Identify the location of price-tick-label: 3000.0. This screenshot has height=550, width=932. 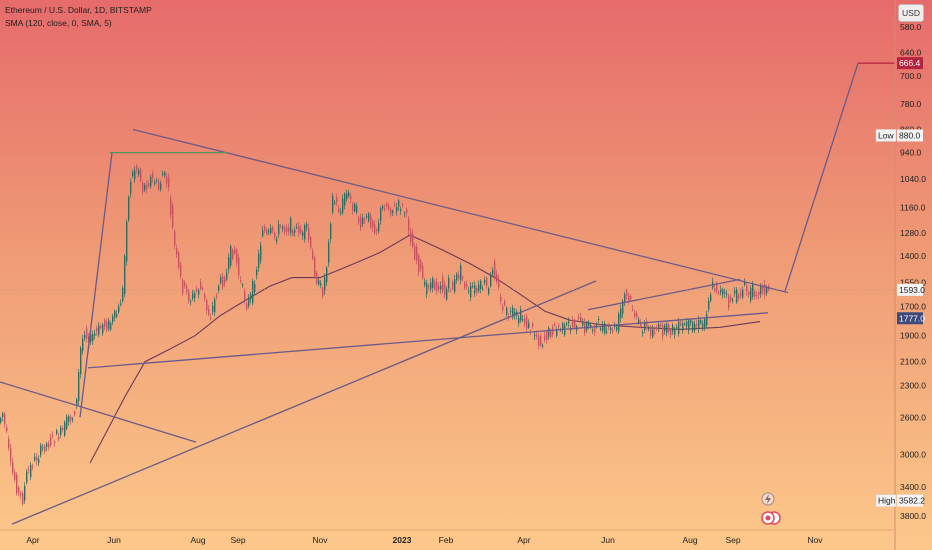
(913, 455).